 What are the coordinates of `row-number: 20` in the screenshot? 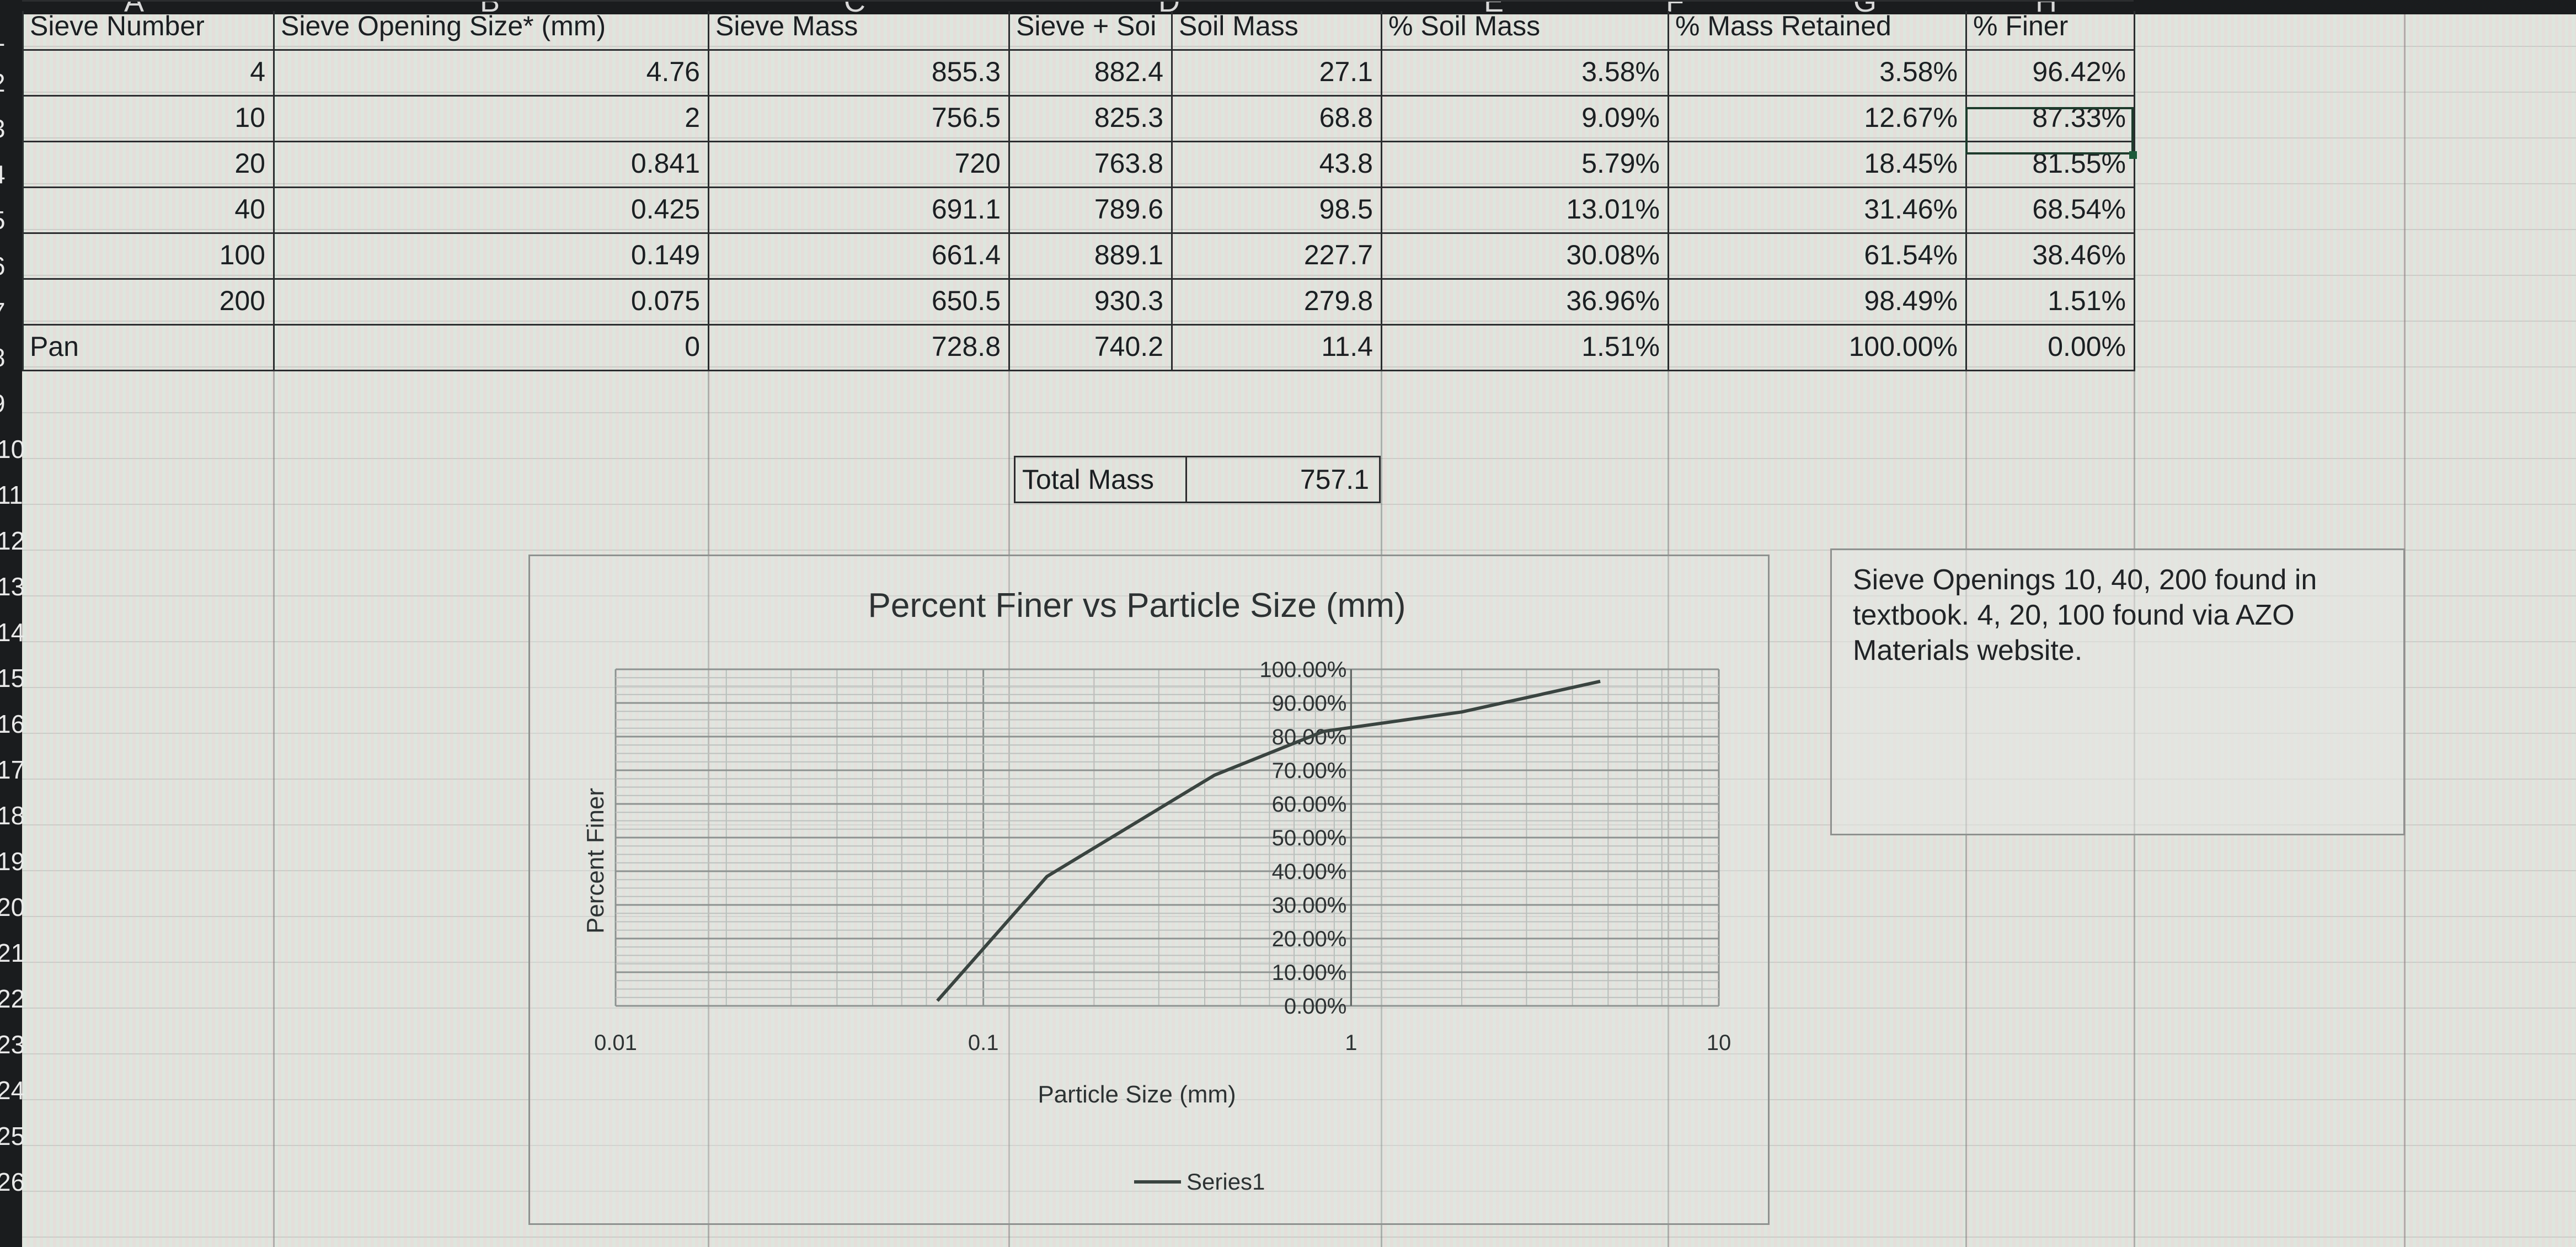 It's located at (12, 907).